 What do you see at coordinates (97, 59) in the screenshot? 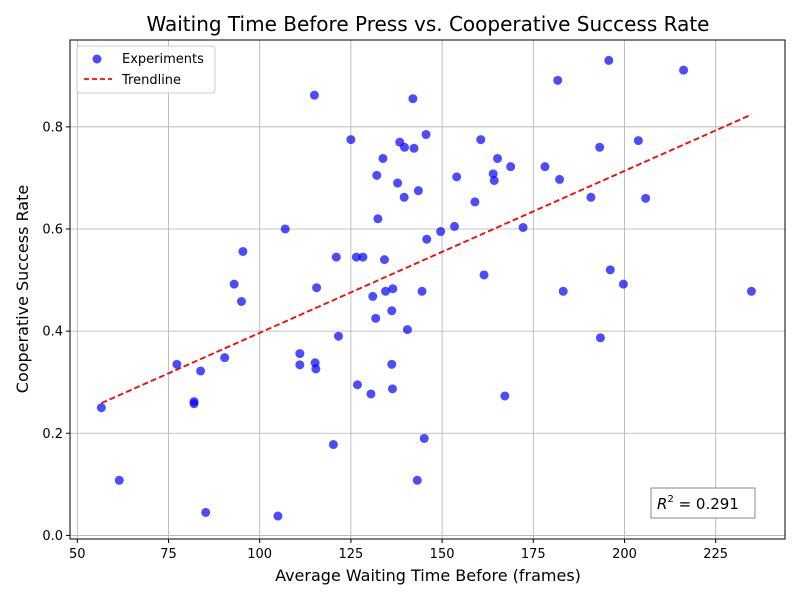
I see `legend-marker-experiments` at bounding box center [97, 59].